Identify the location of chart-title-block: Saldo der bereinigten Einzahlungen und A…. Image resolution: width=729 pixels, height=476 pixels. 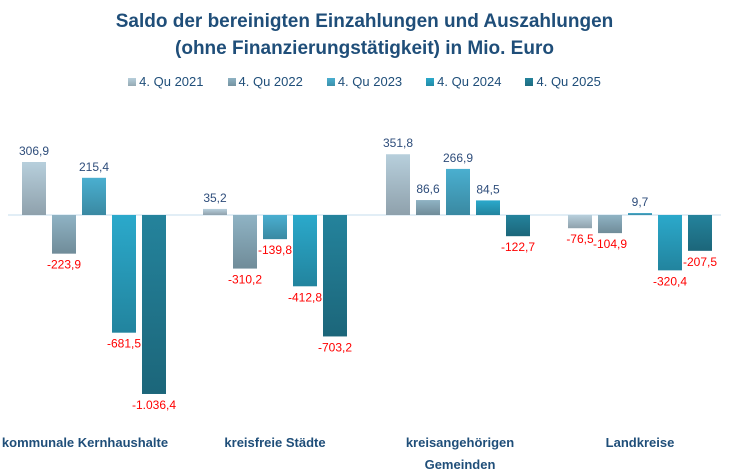
(364, 35).